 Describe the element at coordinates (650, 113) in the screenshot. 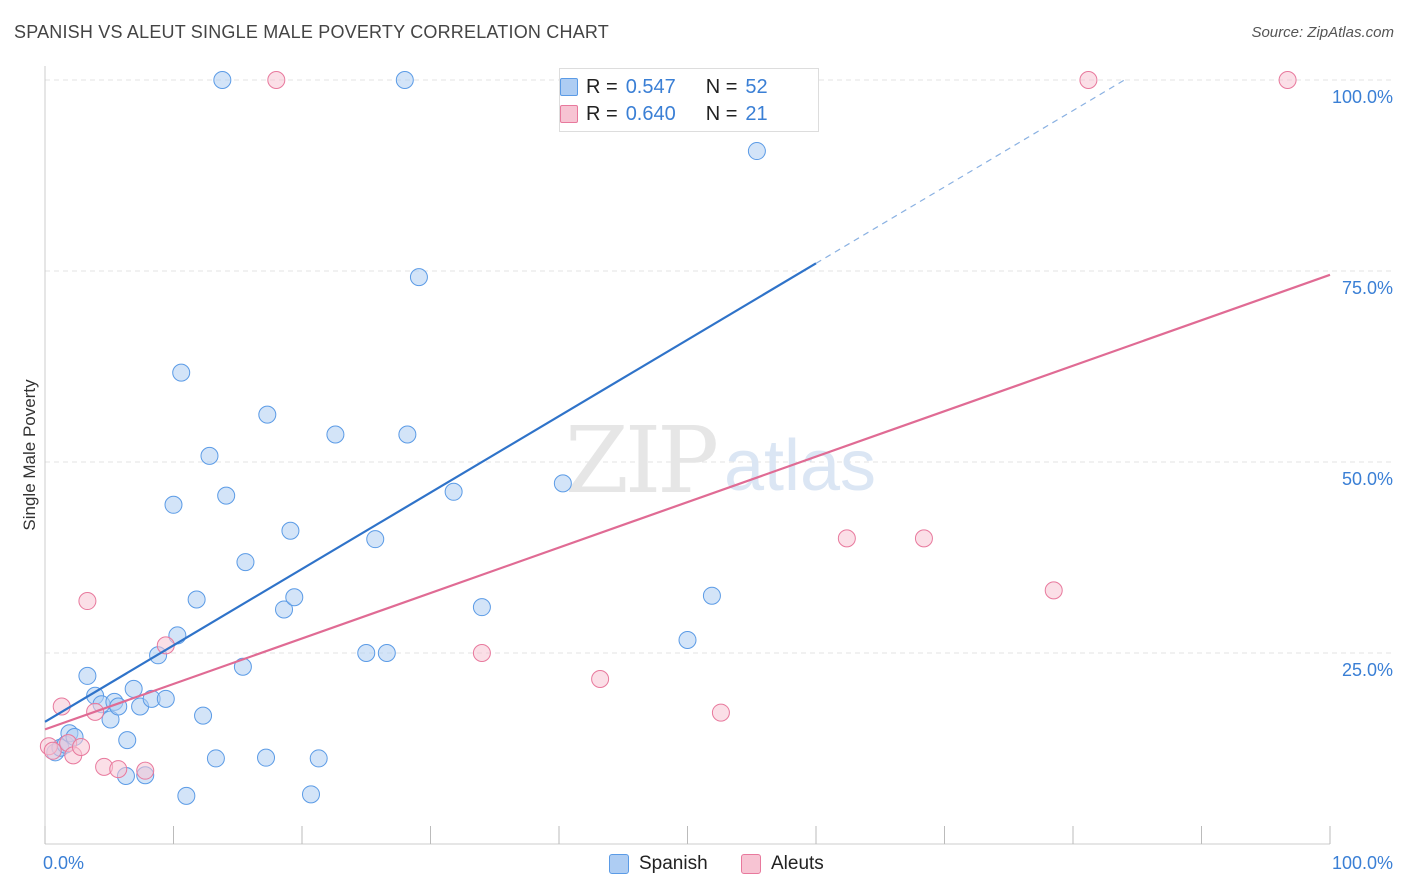

I see `r-value: 0.640` at that location.